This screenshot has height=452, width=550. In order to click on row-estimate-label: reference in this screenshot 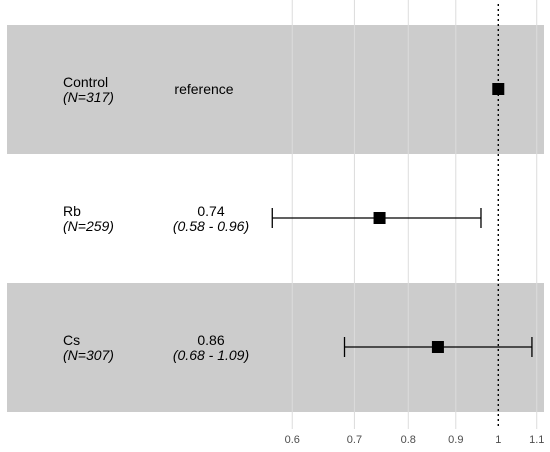, I will do `click(203, 89)`.